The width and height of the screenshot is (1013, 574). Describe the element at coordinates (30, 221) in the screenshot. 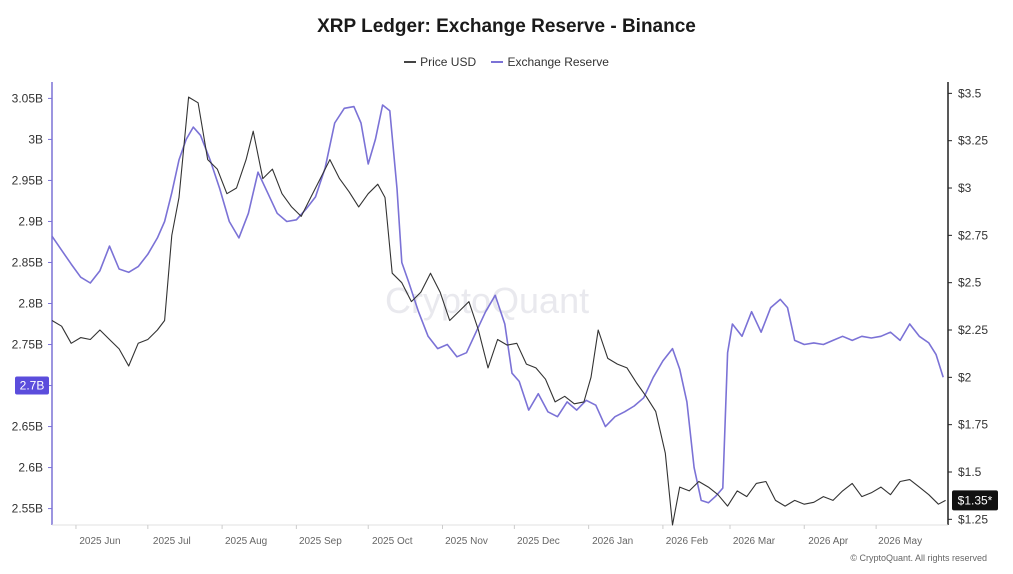

I see `left-tick-label: 2.9B` at that location.